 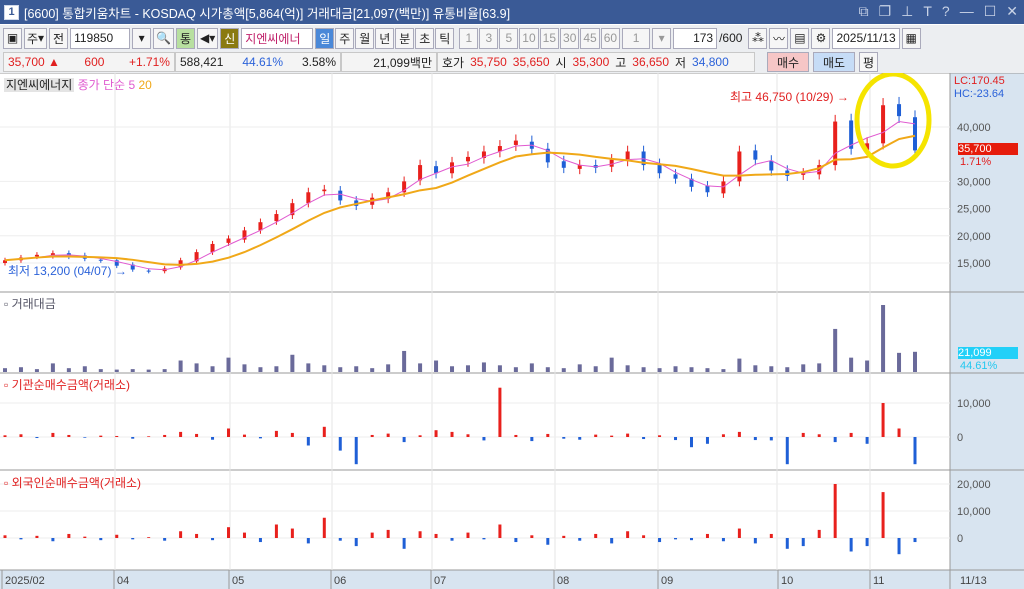 I want to click on multiplier-dropdown: ▾, so click(x=662, y=38).